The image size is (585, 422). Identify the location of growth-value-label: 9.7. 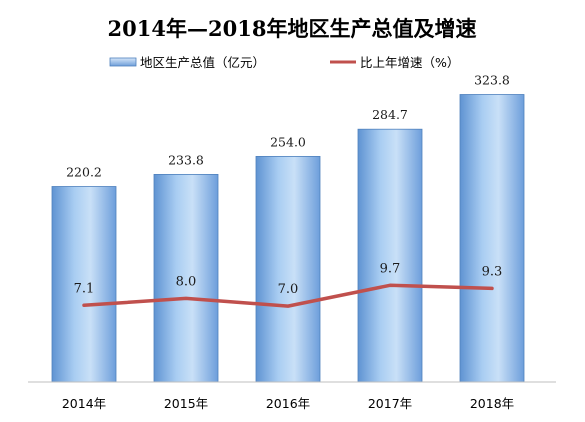
(390, 268).